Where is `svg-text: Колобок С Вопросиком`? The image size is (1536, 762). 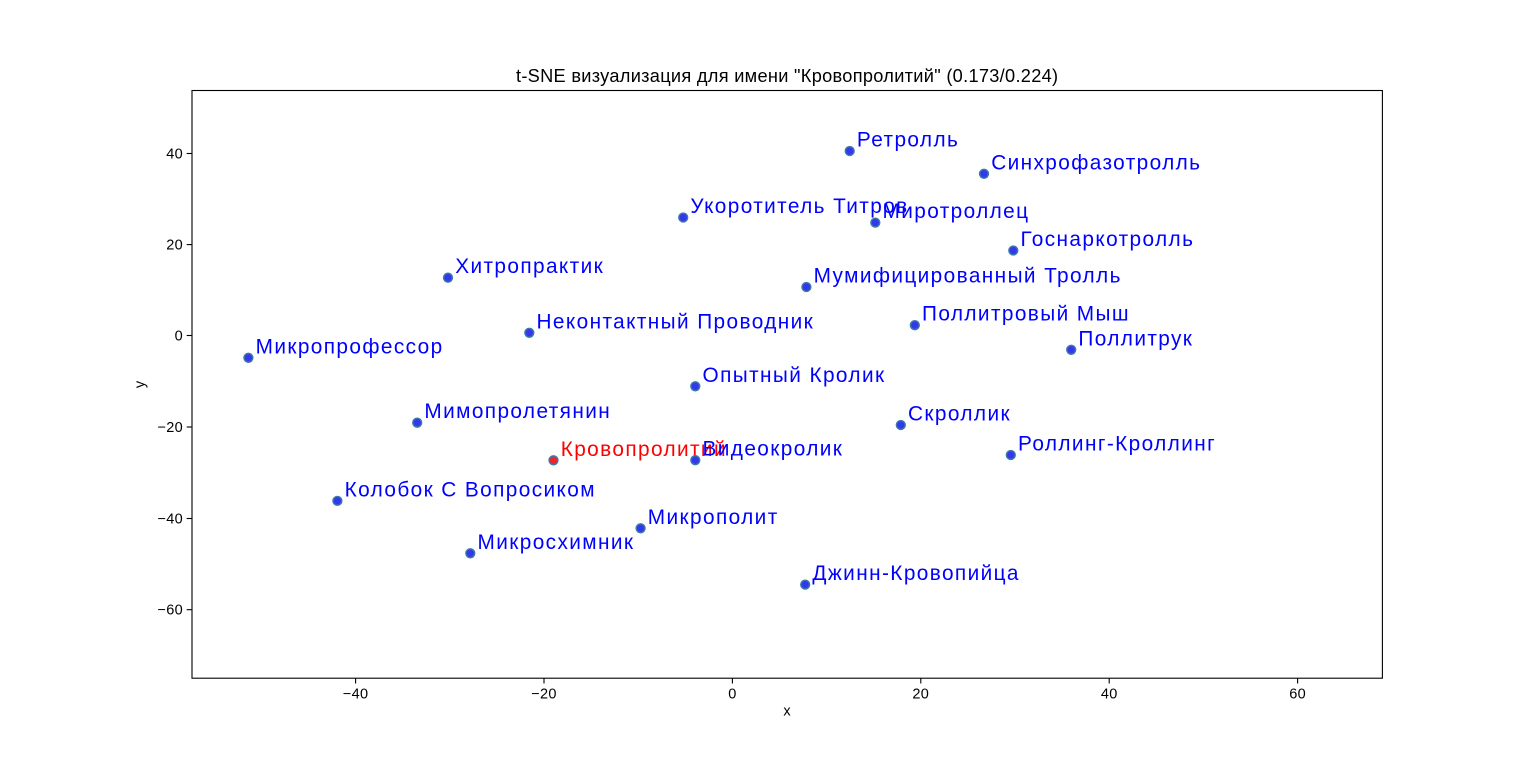 svg-text: Колобок С Вопросиком is located at coordinates (470, 489).